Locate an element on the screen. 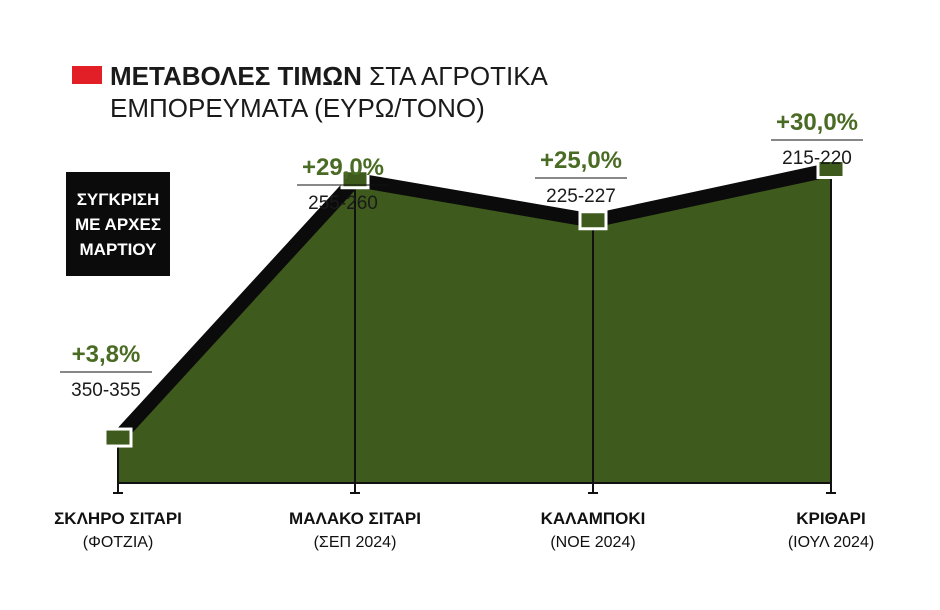 The image size is (940, 610). comparison-badge: ΣΥΓΚΡΙΣΗ ΜΕ ΑΡΧΕΣ ΜΑΡΤΙΟΥ is located at coordinates (118, 224).